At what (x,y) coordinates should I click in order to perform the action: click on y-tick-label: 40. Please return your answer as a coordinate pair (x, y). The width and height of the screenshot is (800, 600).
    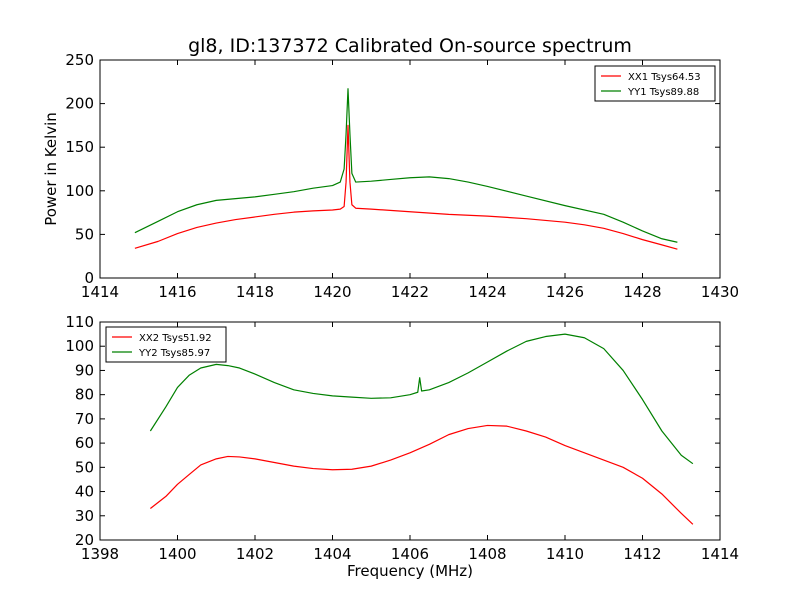
    Looking at the image, I should click on (84, 492).